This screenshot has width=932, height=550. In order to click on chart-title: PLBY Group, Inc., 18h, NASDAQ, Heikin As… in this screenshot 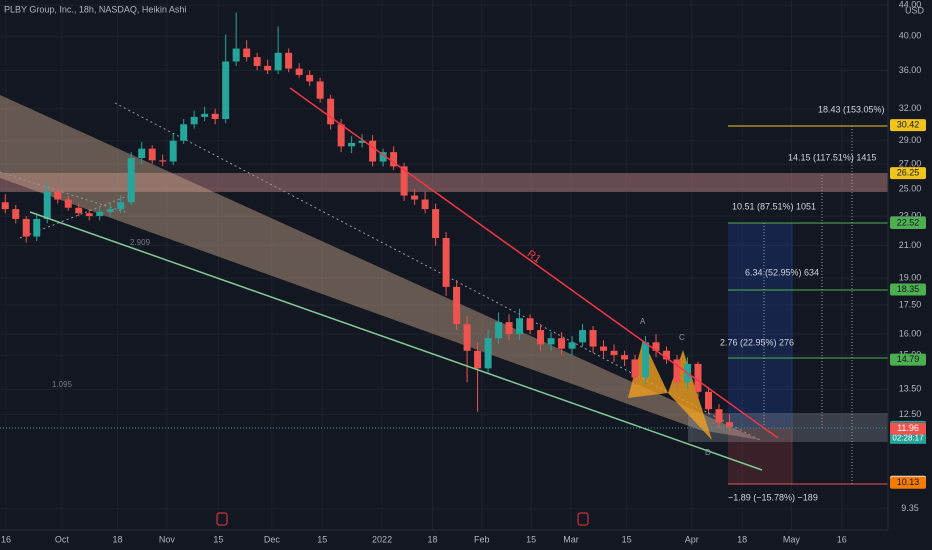, I will do `click(95, 9)`.